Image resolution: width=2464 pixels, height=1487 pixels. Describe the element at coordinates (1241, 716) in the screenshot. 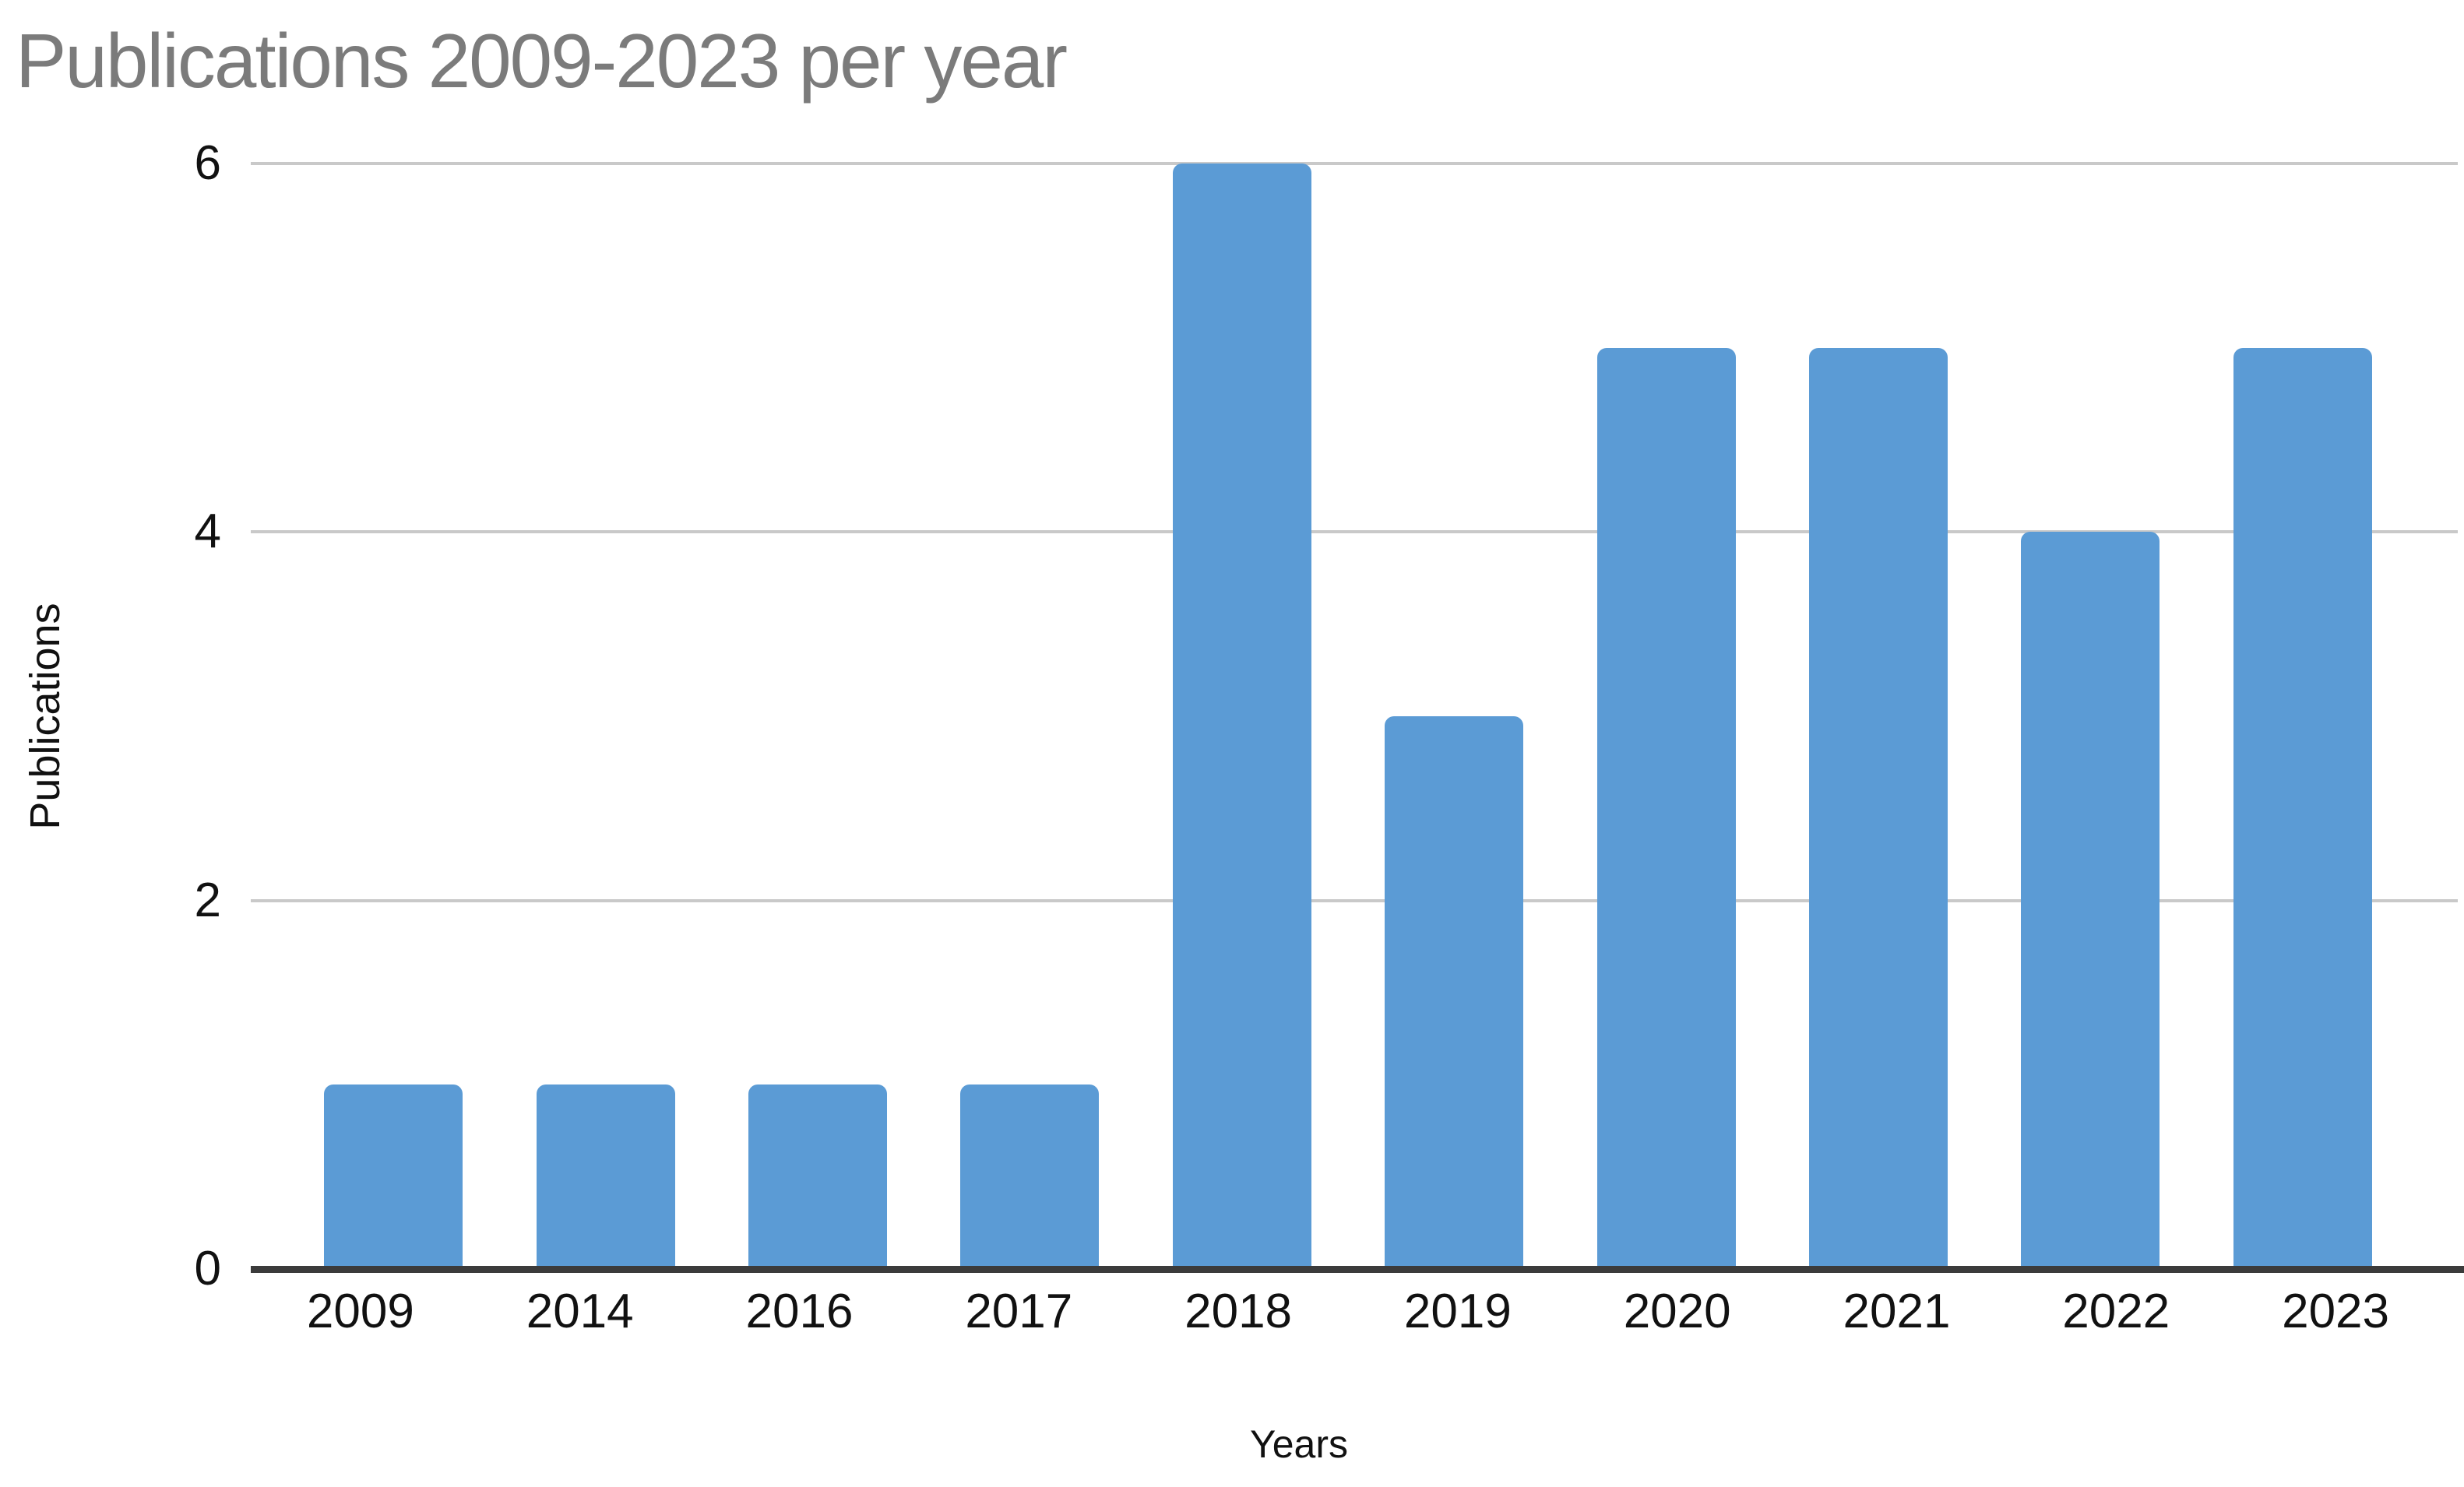

I see `bar-2018` at that location.